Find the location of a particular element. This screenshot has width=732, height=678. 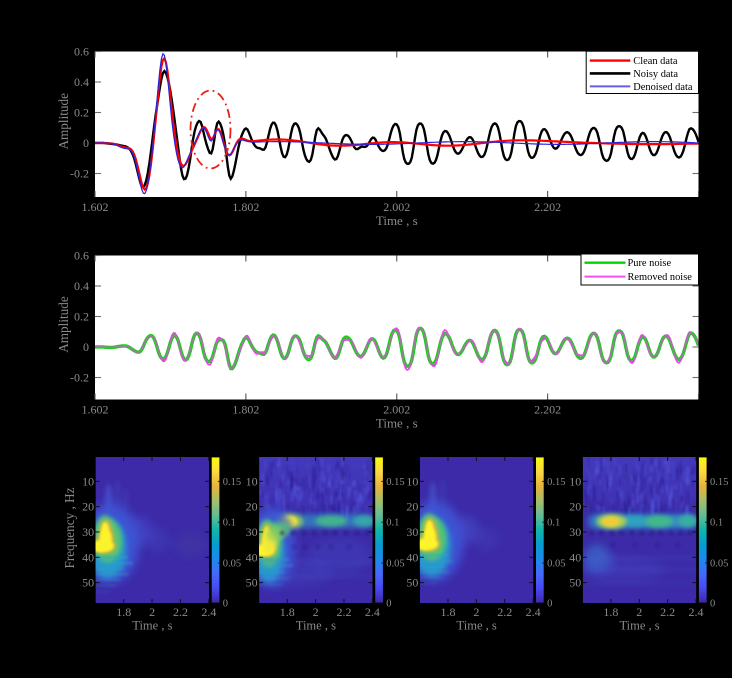

svg-text: Frequency , Hz is located at coordinates (69, 527).